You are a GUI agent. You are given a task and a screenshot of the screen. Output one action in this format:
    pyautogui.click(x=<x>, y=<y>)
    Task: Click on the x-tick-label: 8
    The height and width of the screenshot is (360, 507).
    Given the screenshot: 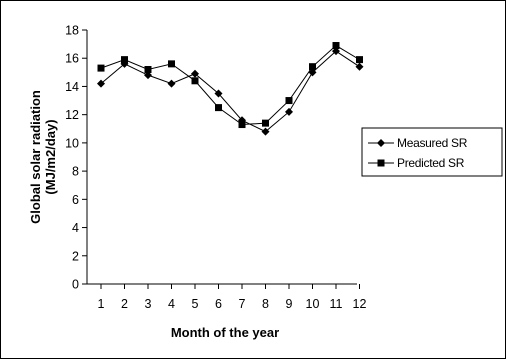 What is the action you would take?
    pyautogui.click(x=265, y=304)
    